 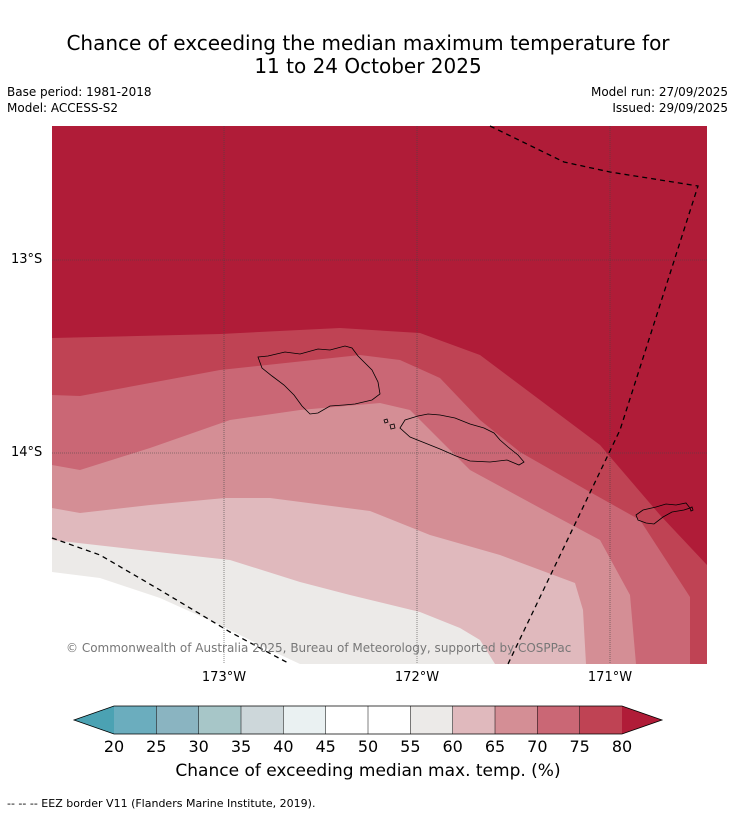 I want to click on model-run: Model run: 27/09/2025, so click(x=659, y=92).